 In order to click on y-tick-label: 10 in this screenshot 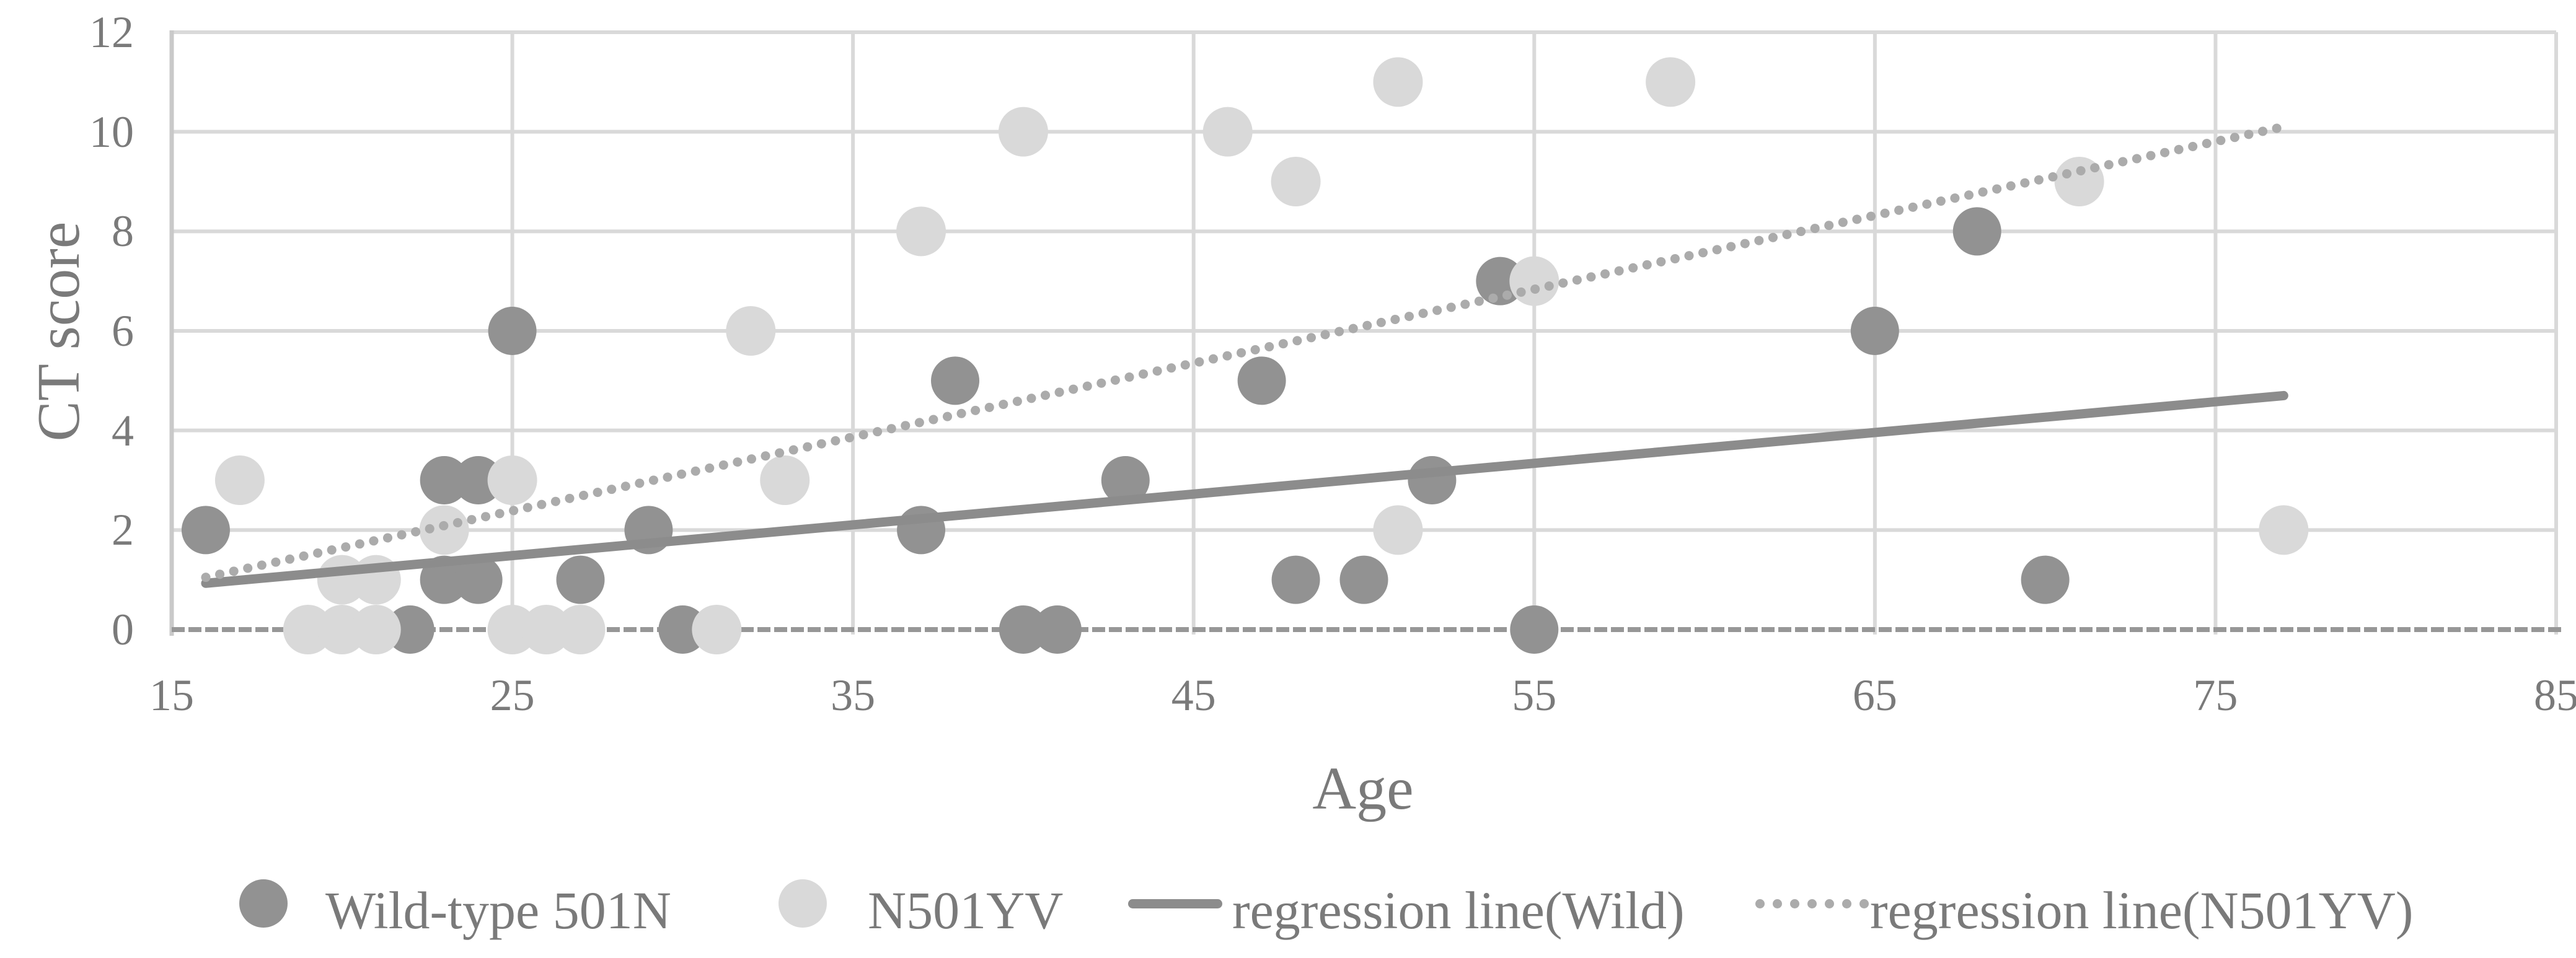, I will do `click(111, 132)`.